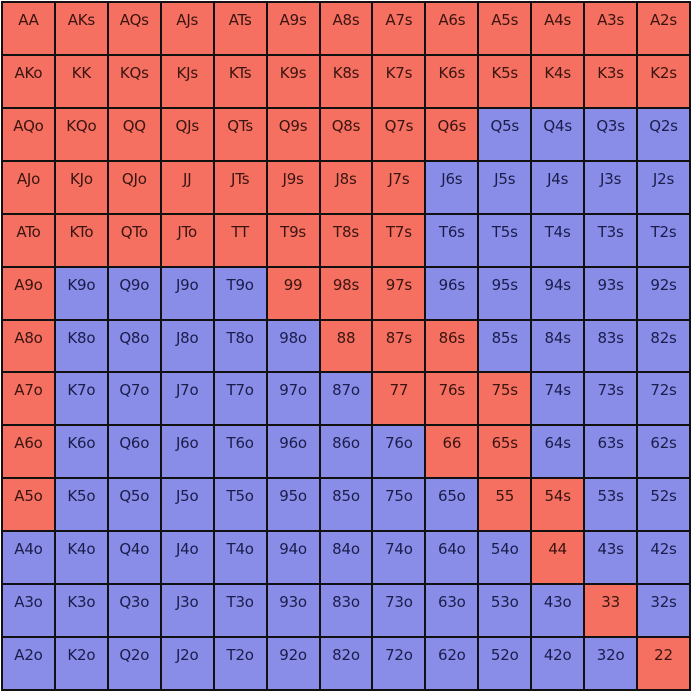 Image resolution: width=692 pixels, height=692 pixels. What do you see at coordinates (81, 663) in the screenshot?
I see `hand-cell-k2o: K2o` at bounding box center [81, 663].